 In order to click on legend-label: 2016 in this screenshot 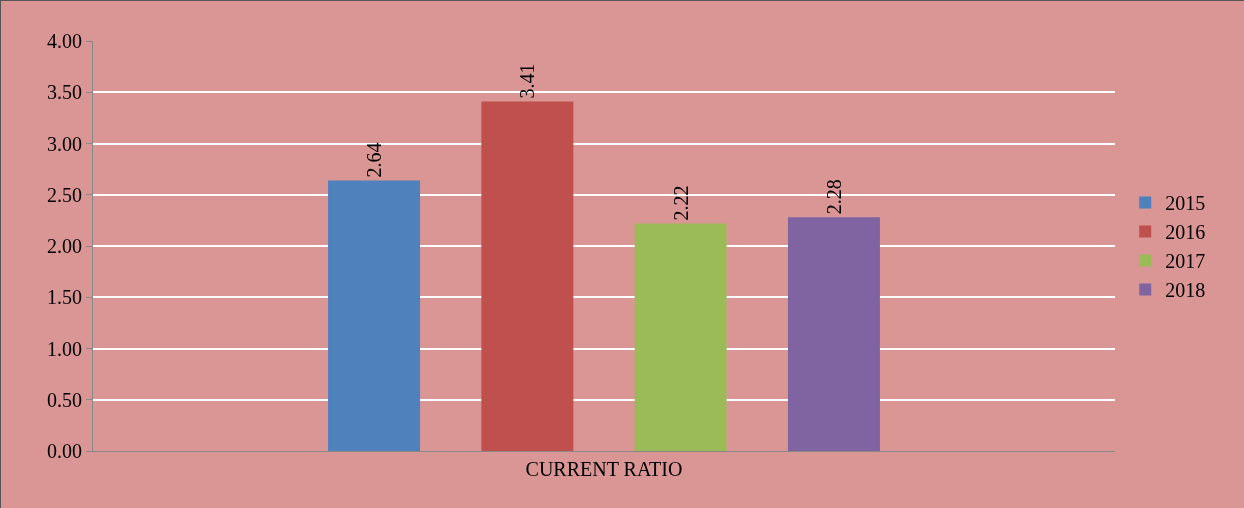, I will do `click(1185, 232)`.